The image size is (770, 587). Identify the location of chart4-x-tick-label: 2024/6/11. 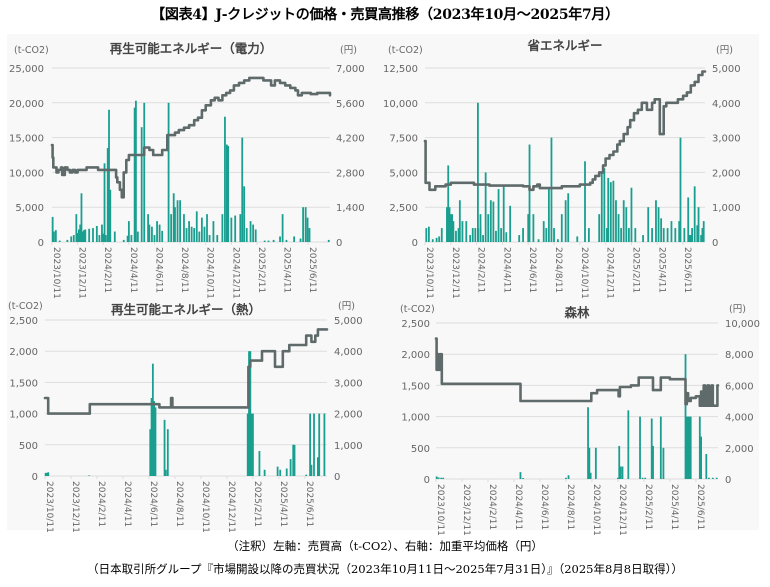
(544, 507).